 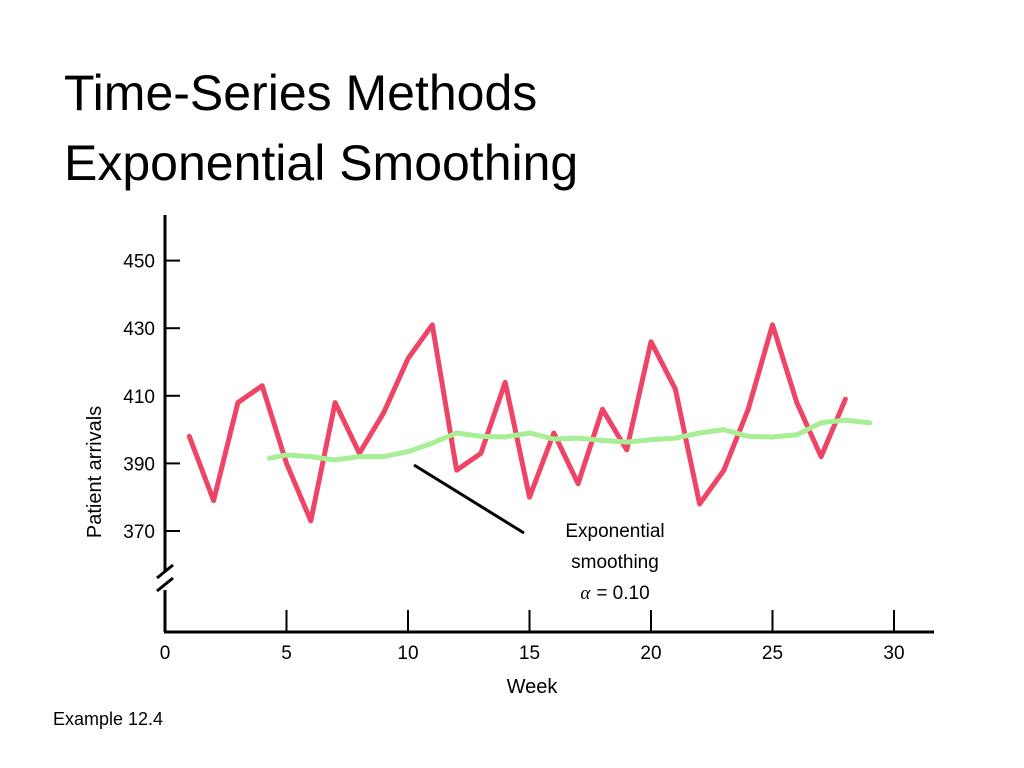 What do you see at coordinates (165, 653) in the screenshot?
I see `x-tick-label: 0` at bounding box center [165, 653].